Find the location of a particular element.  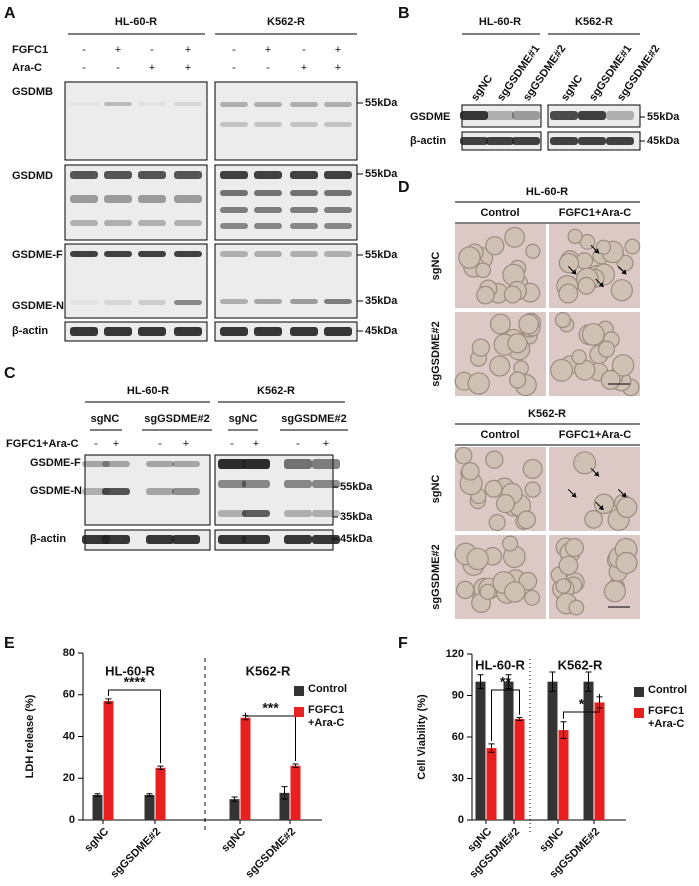

y-tick-label: 20 is located at coordinates (69, 778).